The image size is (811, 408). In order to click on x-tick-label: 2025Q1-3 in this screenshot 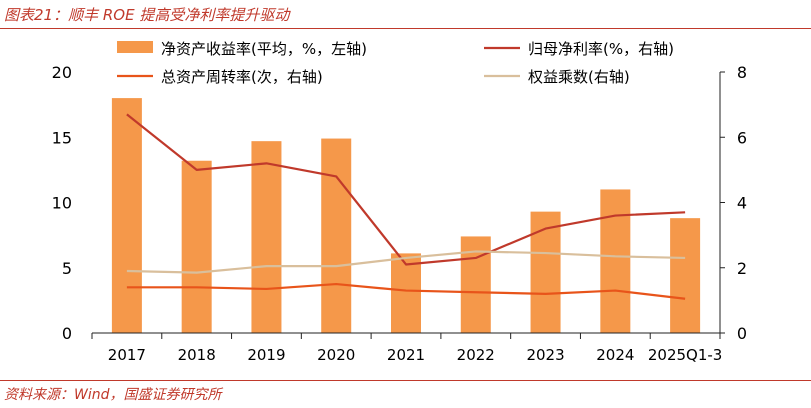, I will do `click(685, 355)`.